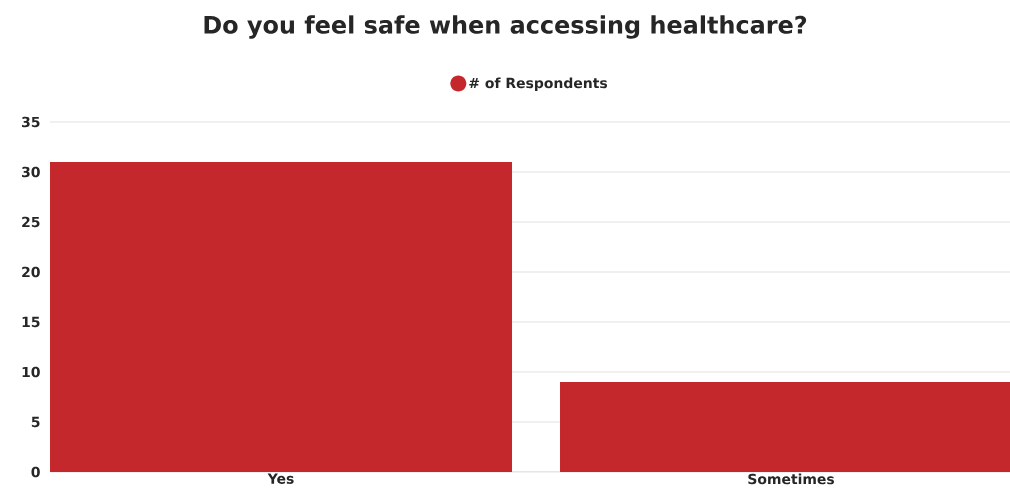  Describe the element at coordinates (280, 478) in the screenshot. I see `x-tick-label: Yes` at that location.